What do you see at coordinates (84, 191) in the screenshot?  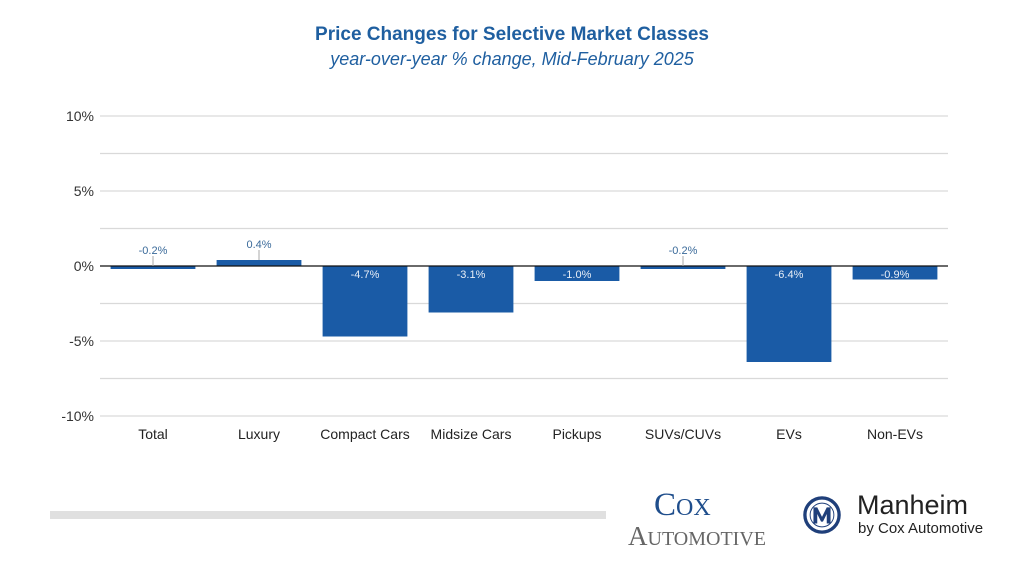 I see `y-tick-label: 5%` at bounding box center [84, 191].